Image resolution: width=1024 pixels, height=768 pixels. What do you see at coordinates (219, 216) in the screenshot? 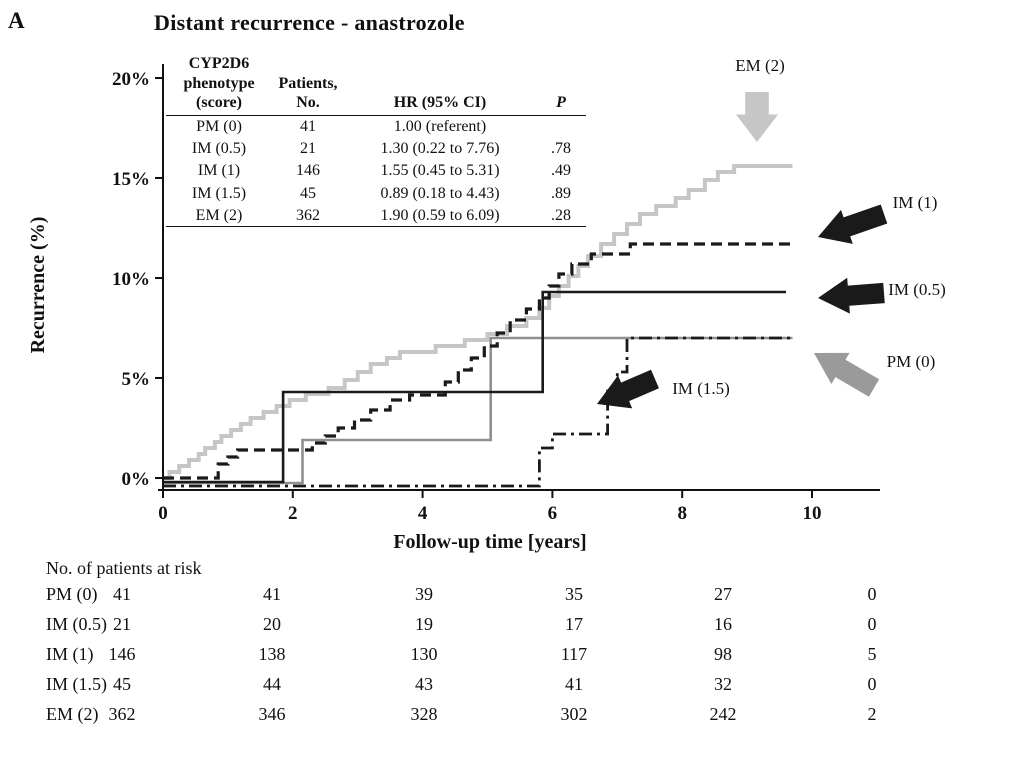
I see `hr-table-cell: EM (2)` at bounding box center [219, 216].